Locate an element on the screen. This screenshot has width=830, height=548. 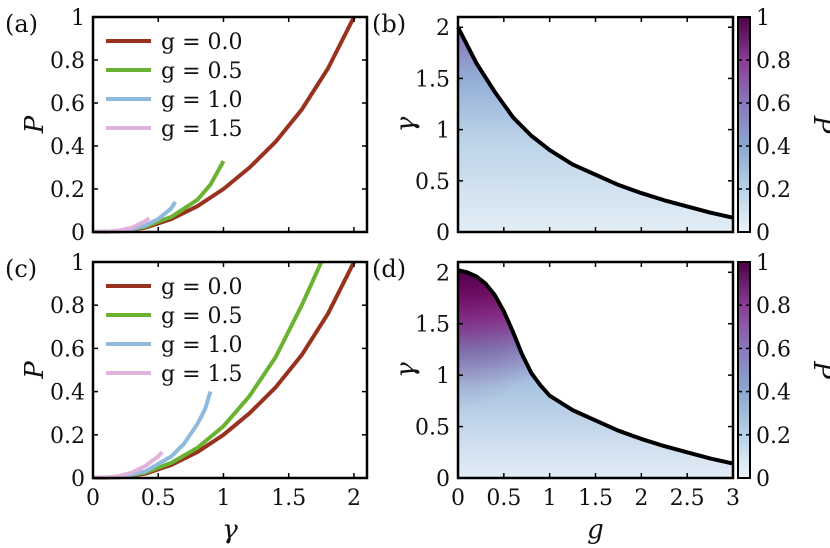
panel-label: (c) is located at coordinates (21, 269).